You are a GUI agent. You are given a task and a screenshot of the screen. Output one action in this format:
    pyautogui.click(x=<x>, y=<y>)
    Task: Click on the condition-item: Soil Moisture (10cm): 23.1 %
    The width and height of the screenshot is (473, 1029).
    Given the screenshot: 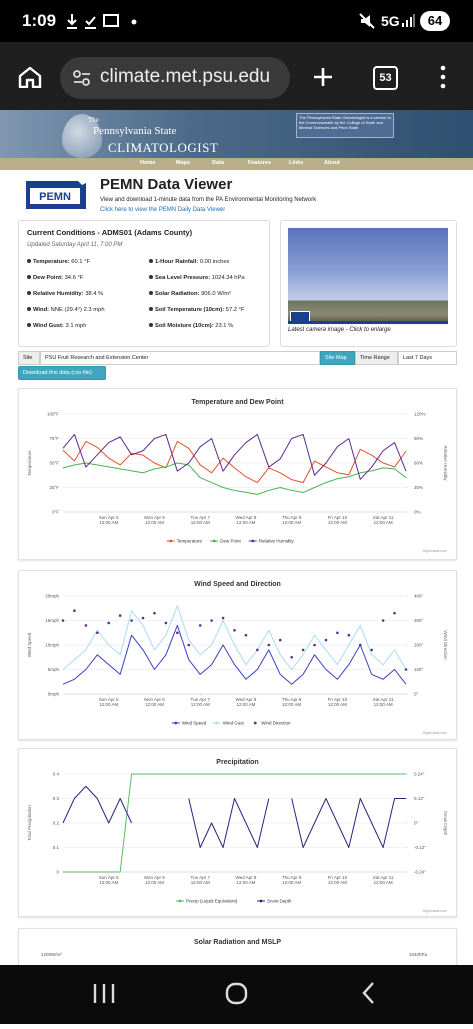 What is the action you would take?
    pyautogui.click(x=191, y=326)
    